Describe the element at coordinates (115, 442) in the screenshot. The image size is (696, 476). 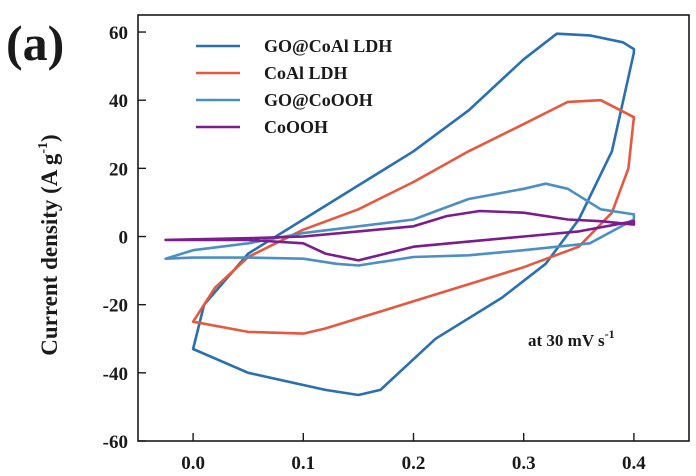
I see `y-tick-label: -60` at that location.